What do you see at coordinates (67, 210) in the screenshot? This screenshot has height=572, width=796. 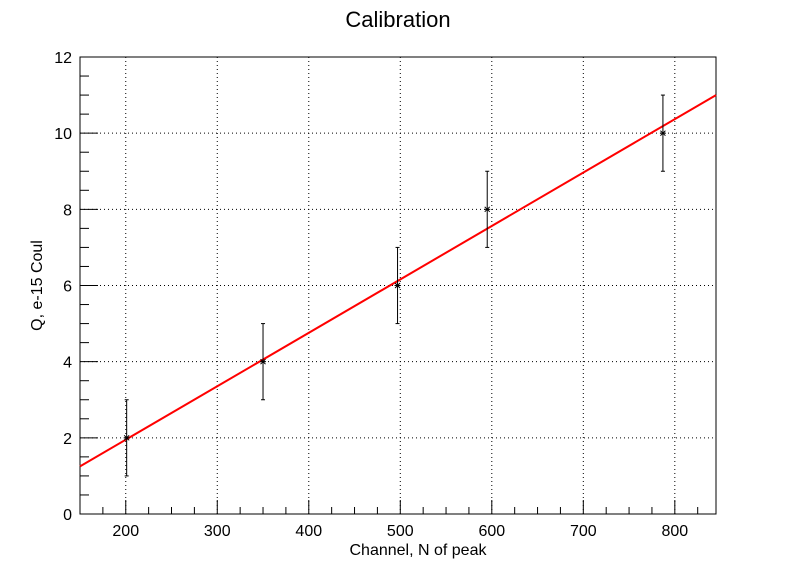 I see `y-tick-label: 8` at bounding box center [67, 210].